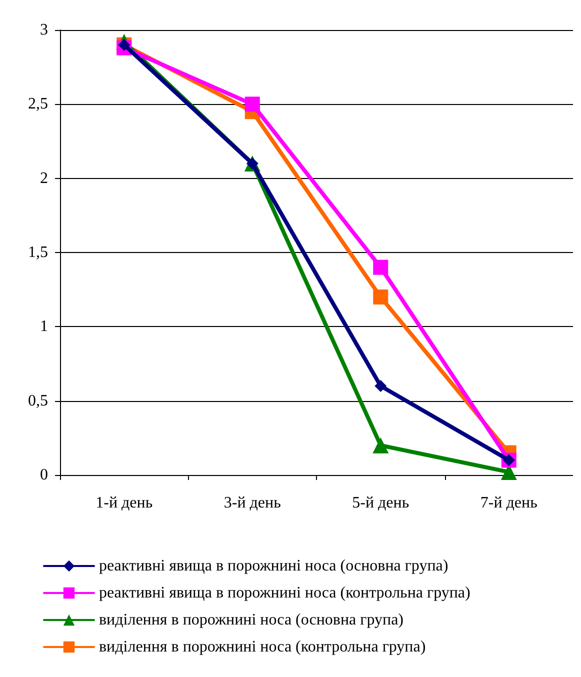 The image size is (581, 677). Describe the element at coordinates (262, 647) in the screenshot. I see `legend-label: виділення в порожнині носа (контрольна група)` at that location.